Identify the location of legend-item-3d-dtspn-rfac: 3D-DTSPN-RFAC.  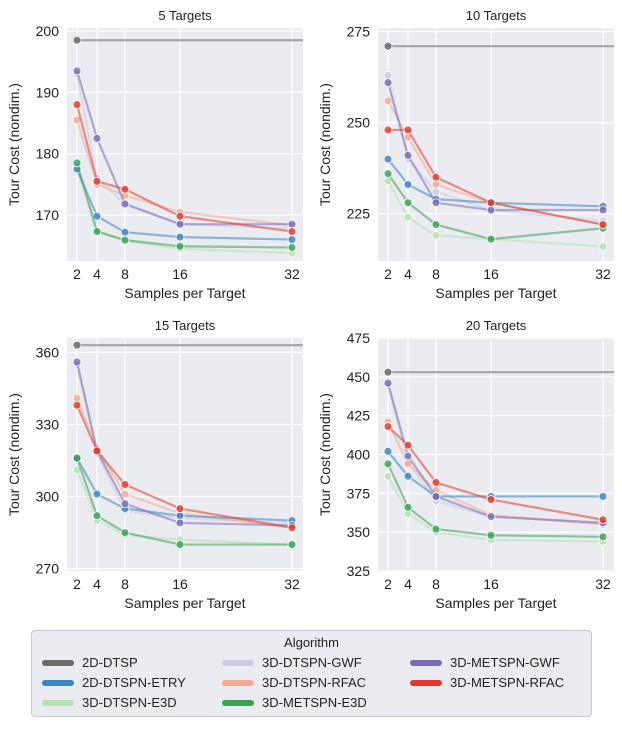
(294, 682).